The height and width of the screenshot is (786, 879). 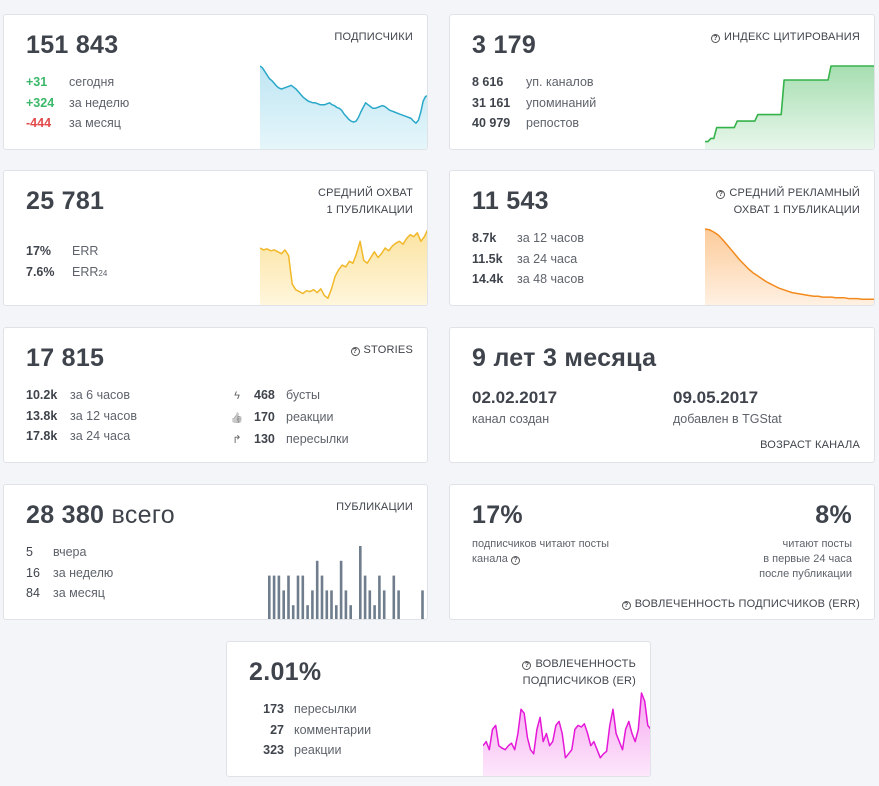 What do you see at coordinates (511, 419) in the screenshot?
I see `created-label: канал создан` at bounding box center [511, 419].